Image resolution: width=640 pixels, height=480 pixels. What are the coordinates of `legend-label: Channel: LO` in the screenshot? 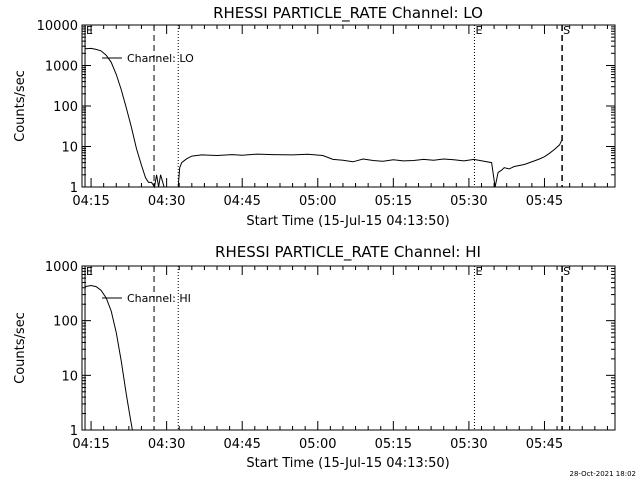 It's located at (160, 58).